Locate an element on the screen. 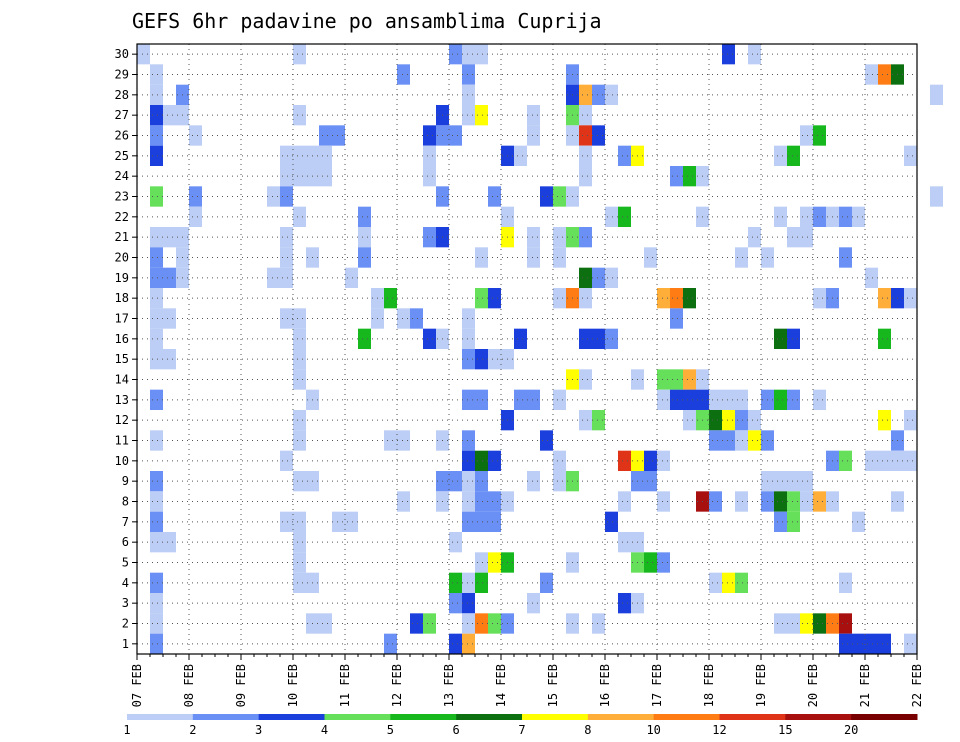 Image resolution: width=960 pixels, height=742 pixels. x-tick-label: 15 FEB is located at coordinates (553, 685).